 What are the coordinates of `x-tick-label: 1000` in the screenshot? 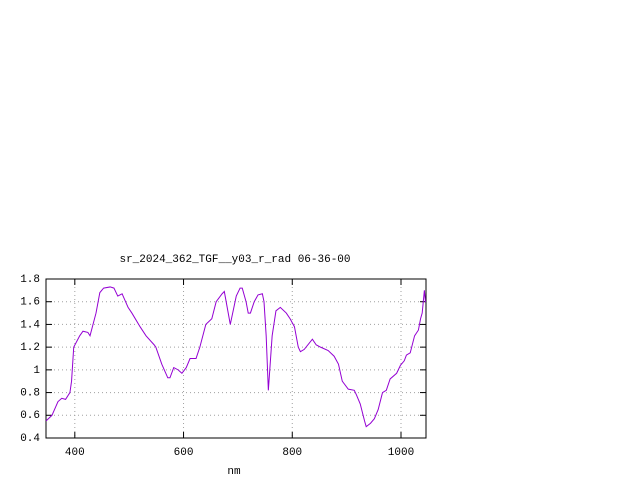 It's located at (401, 453).